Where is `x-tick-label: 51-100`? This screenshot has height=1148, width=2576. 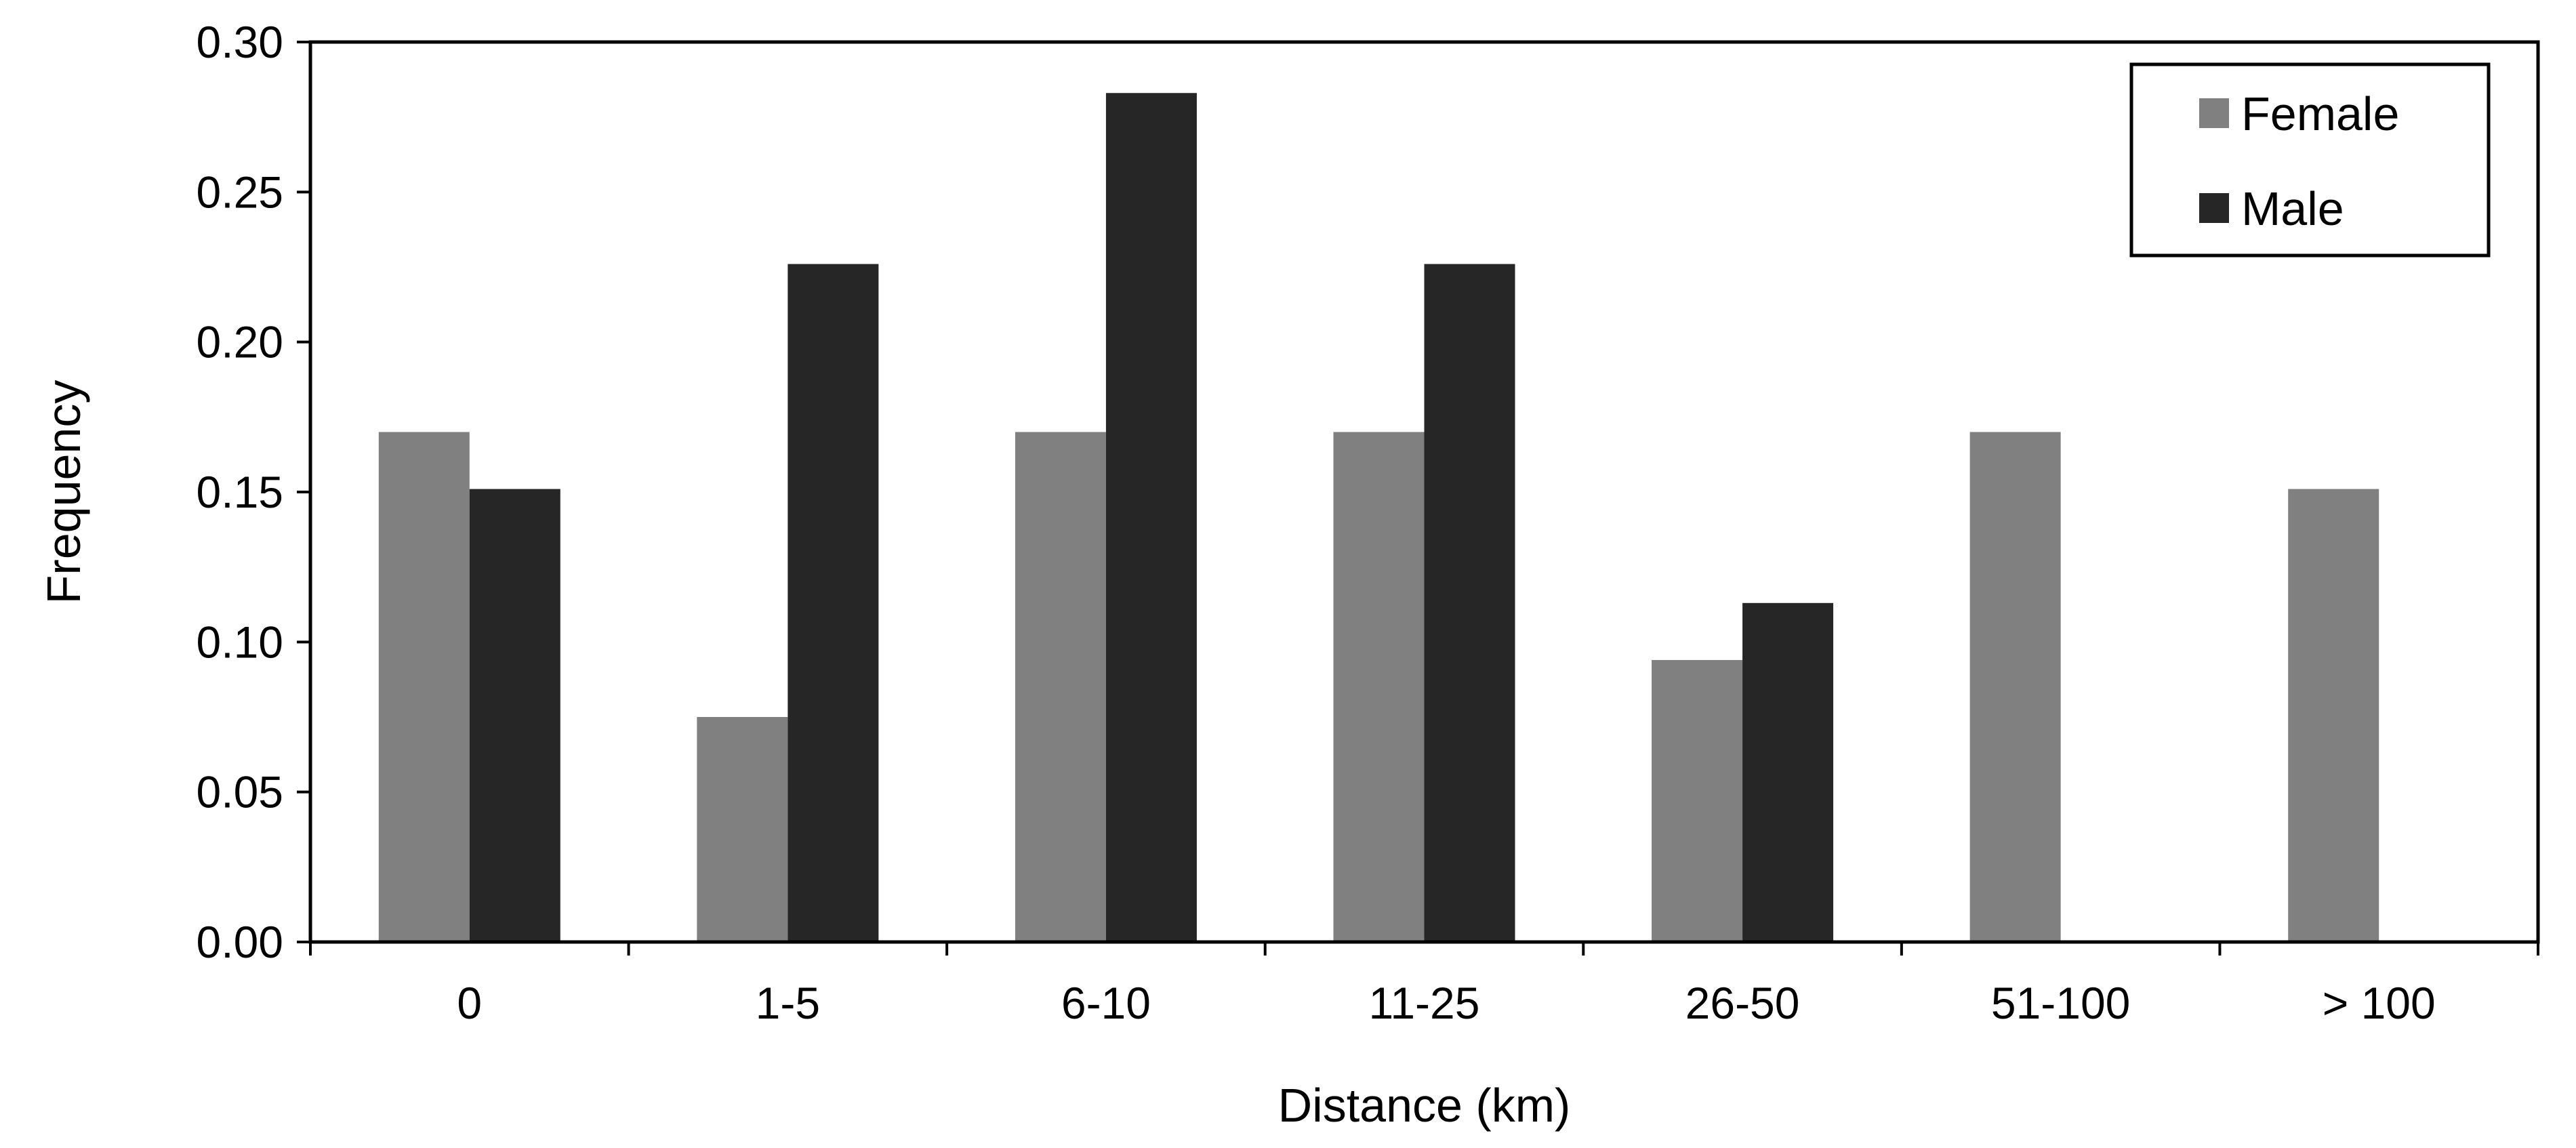 x-tick-label: 51-100 is located at coordinates (2061, 1003).